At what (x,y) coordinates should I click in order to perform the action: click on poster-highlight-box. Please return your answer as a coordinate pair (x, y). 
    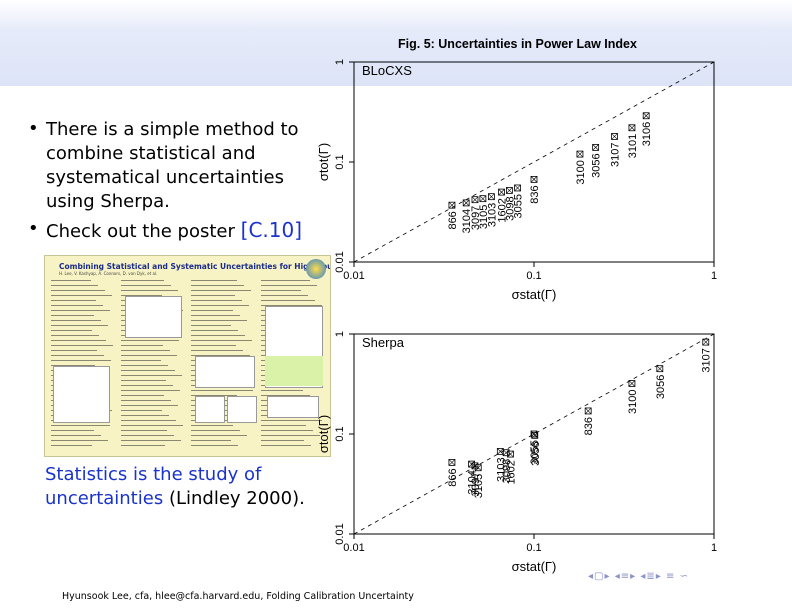
    Looking at the image, I should click on (294, 371).